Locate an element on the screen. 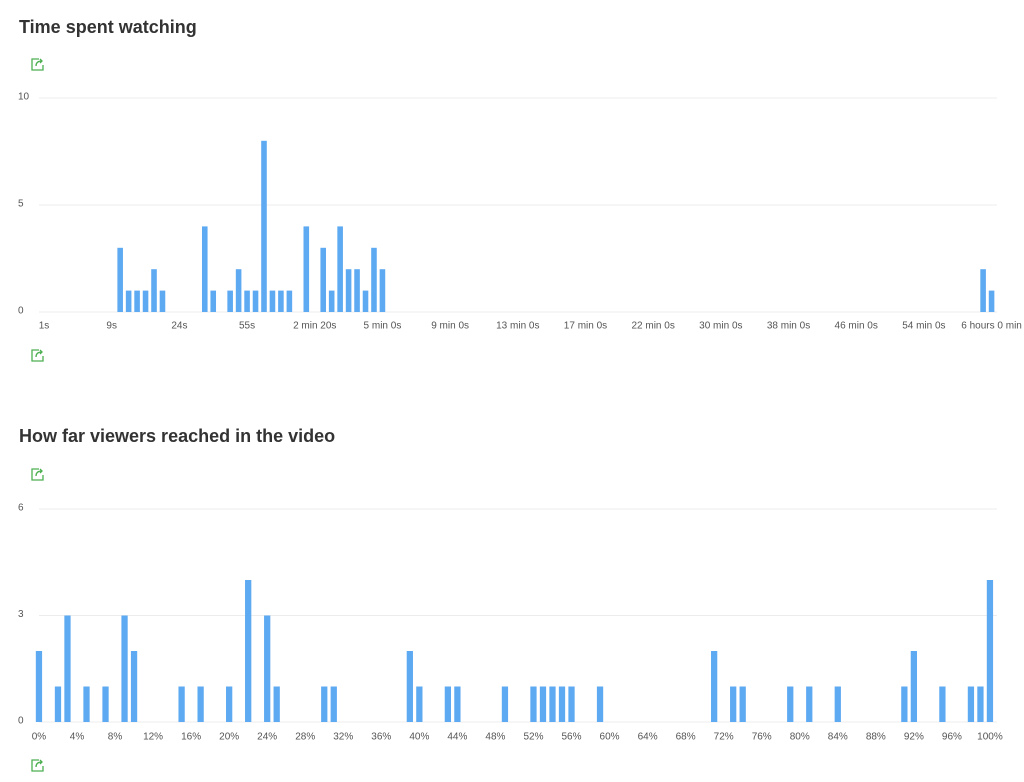 The width and height of the screenshot is (1024, 782). x-tick-label: 13 min 0s is located at coordinates (517, 326).